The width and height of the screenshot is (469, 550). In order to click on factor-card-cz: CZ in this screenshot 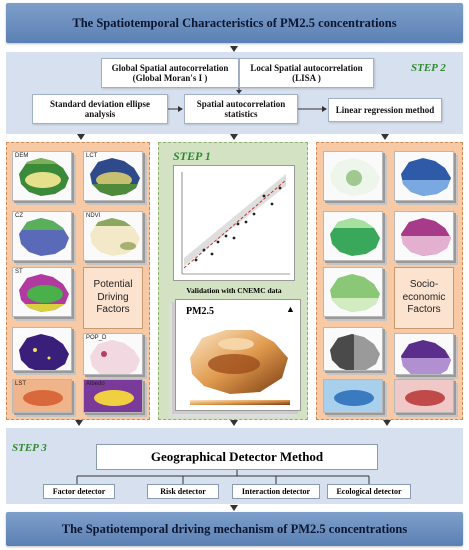, I will do `click(42, 236)`.